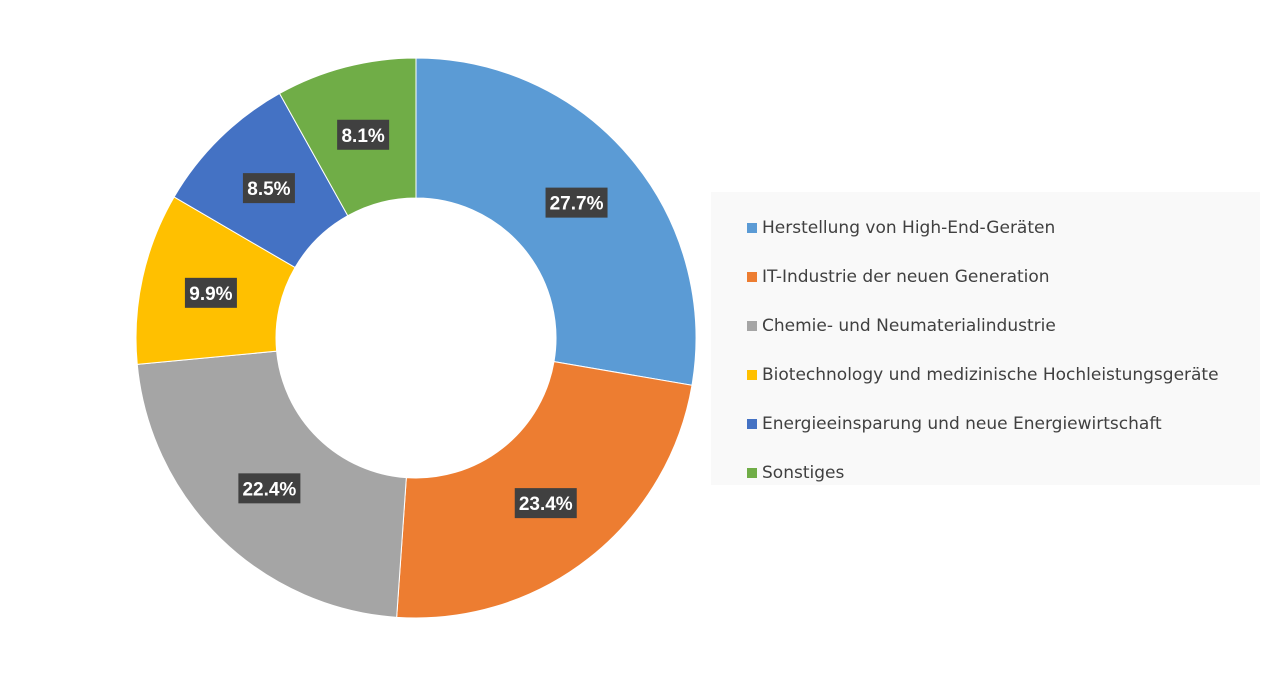 This screenshot has width=1269, height=677. I want to click on data-label-other: 8.1%, so click(363, 134).